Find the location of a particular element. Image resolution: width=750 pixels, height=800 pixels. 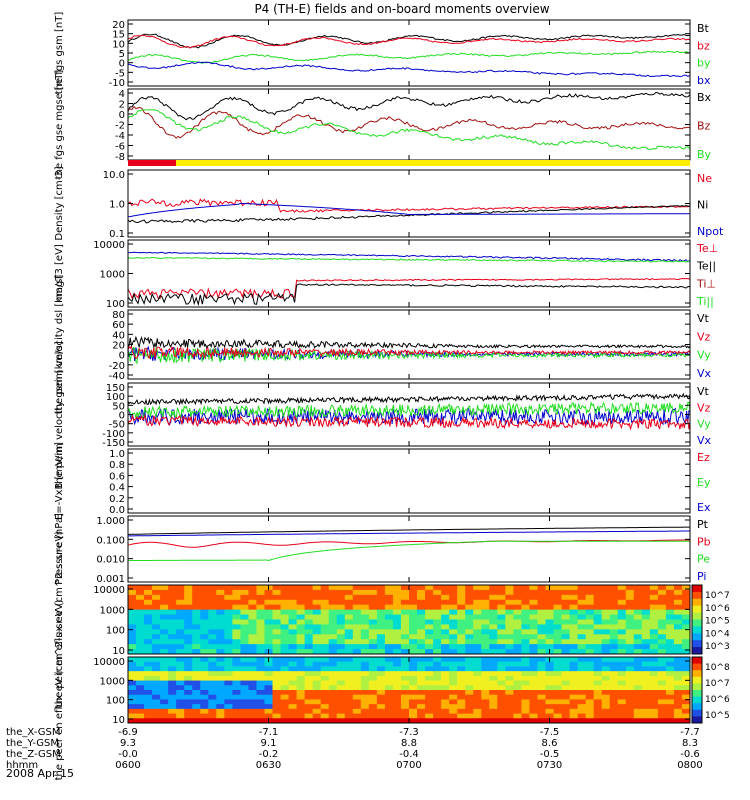

series-Bt is located at coordinates (409, 41).